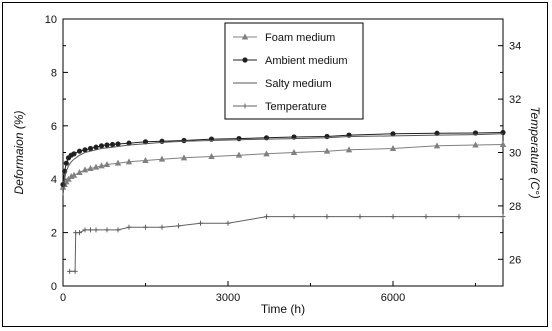 The height and width of the screenshot is (331, 552). Describe the element at coordinates (535, 152) in the screenshot. I see `y2-axis-title: Temperature (C°)` at that location.